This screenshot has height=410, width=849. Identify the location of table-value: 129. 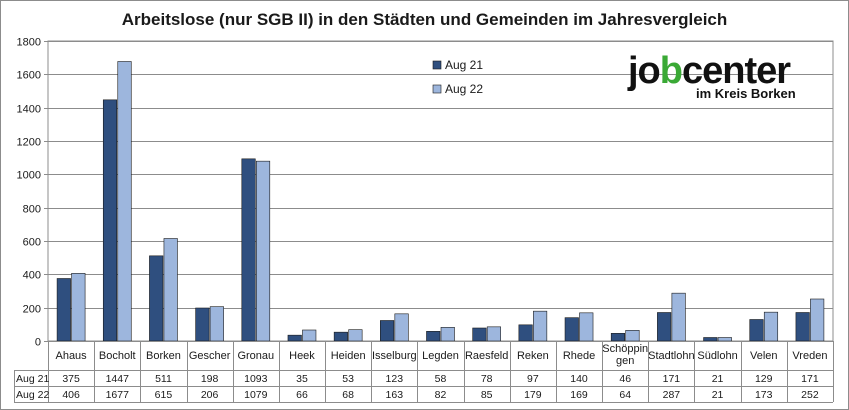
(764, 379).